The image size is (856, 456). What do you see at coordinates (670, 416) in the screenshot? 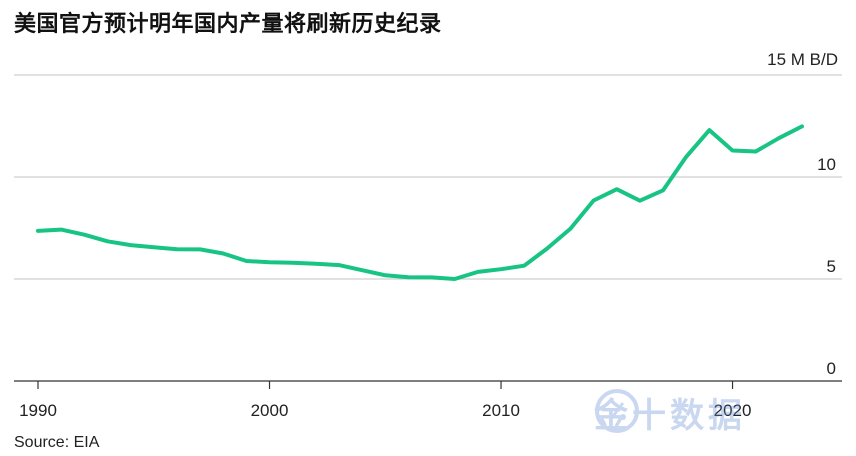
I see `watermark-text: 金十数据` at bounding box center [670, 416].